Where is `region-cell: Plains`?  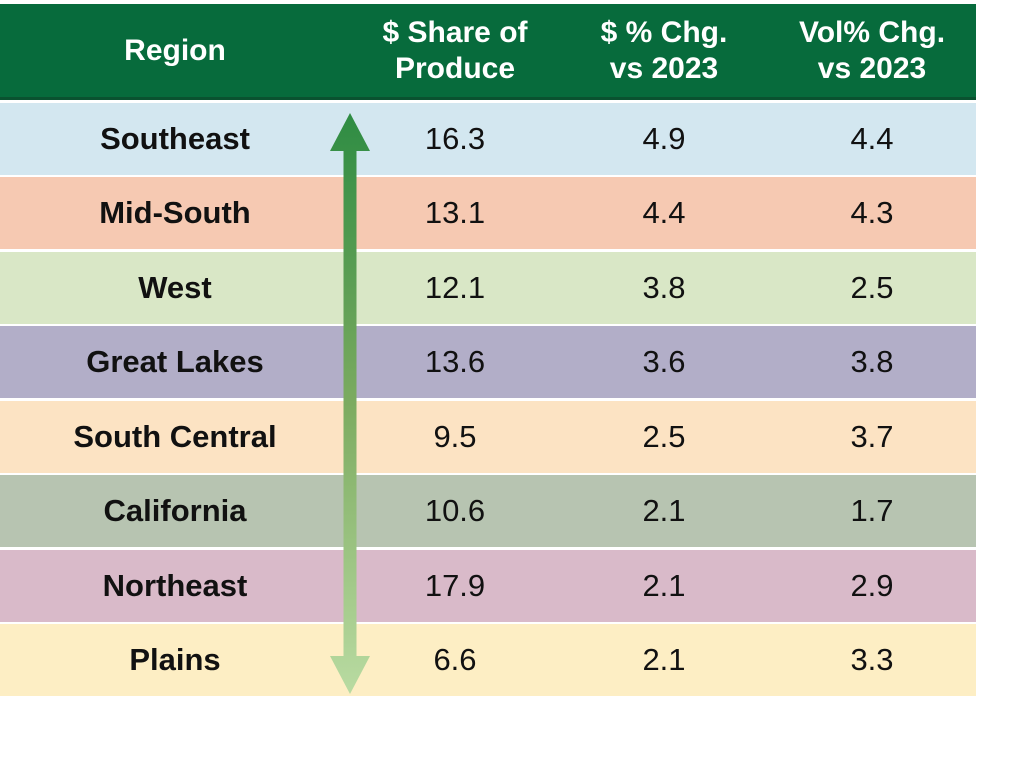
region-cell: Plains is located at coordinates (175, 659).